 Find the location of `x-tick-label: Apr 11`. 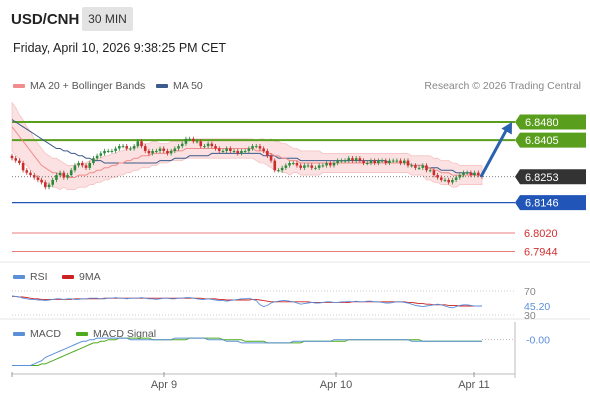

x-tick-label: Apr 11 is located at coordinates (474, 385).